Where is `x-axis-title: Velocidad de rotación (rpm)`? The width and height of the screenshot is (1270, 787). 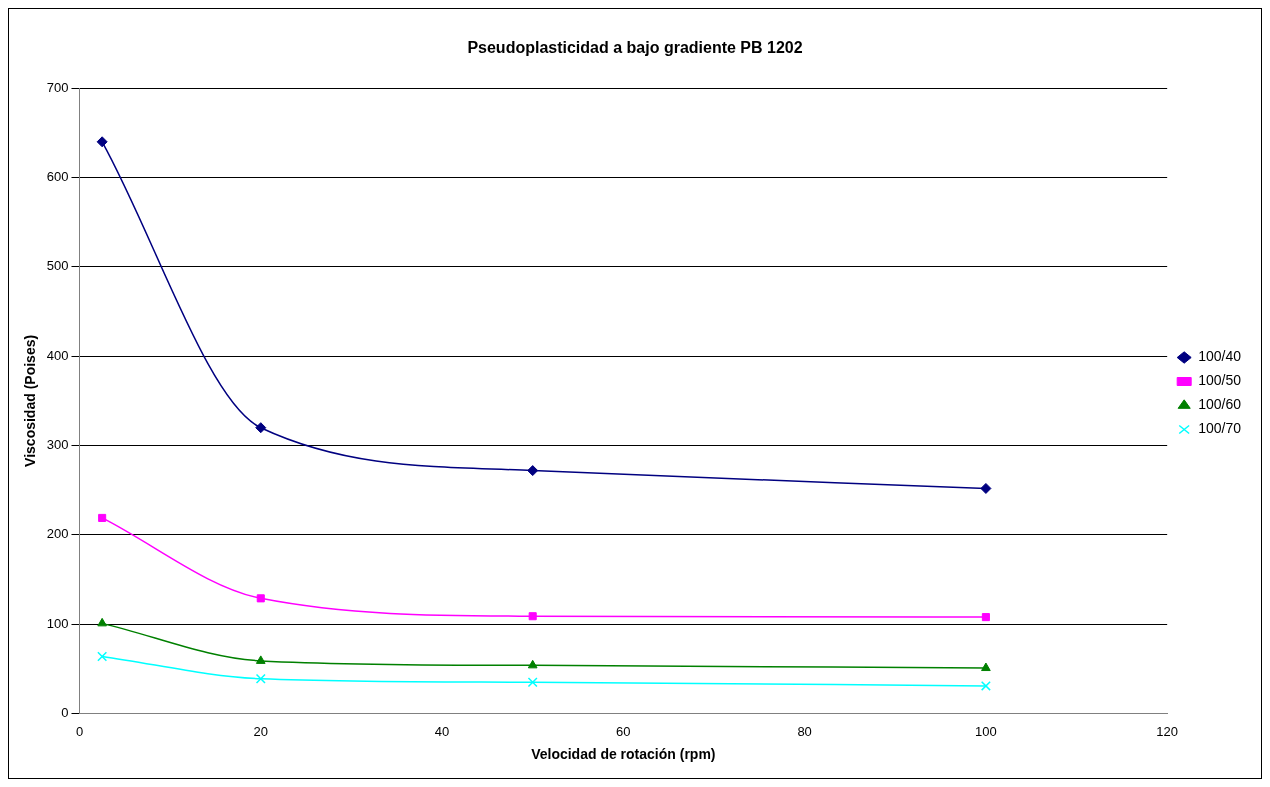
x-axis-title: Velocidad de rotación (rpm) is located at coordinates (623, 754).